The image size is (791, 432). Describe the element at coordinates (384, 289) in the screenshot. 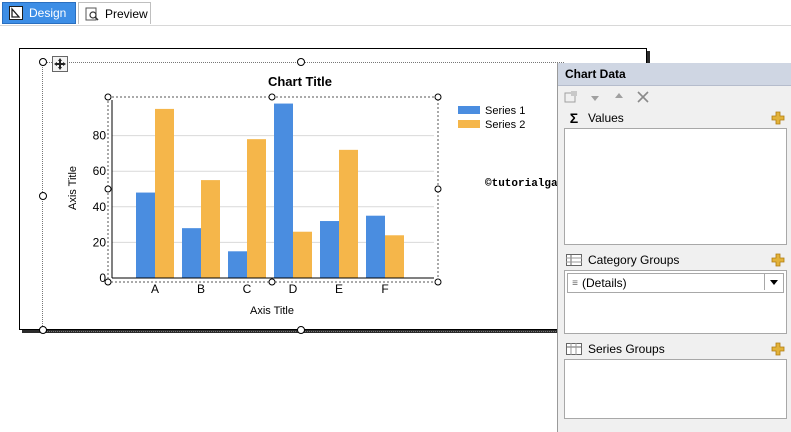

I see `x-tick-label: F` at that location.